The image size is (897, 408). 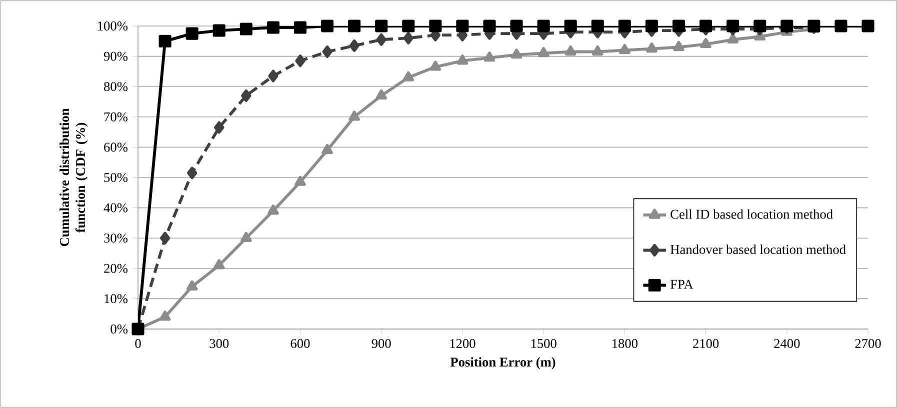 What do you see at coordinates (381, 343) in the screenshot?
I see `x-tick-label: 900` at bounding box center [381, 343].